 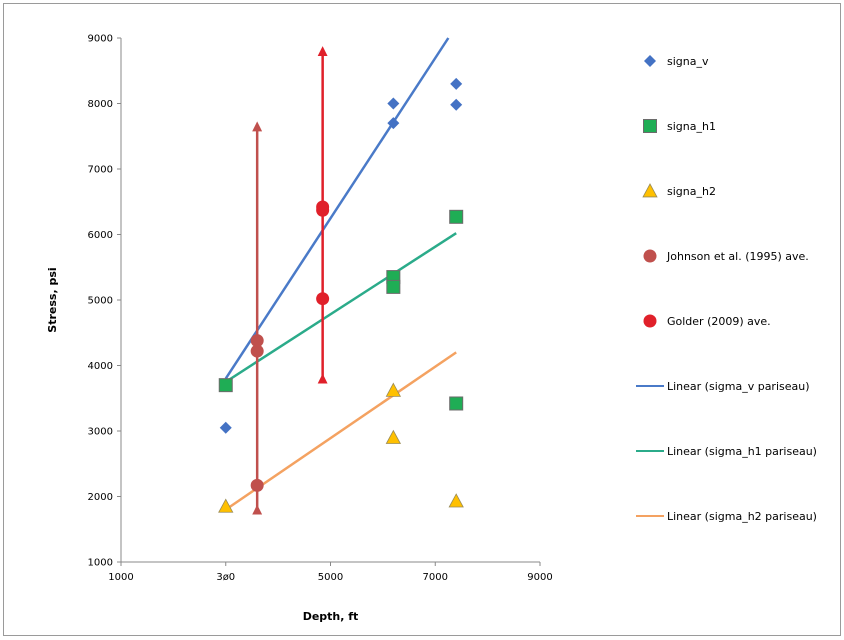 What do you see at coordinates (330, 577) in the screenshot?
I see `x-tick-label: 5000` at bounding box center [330, 577].